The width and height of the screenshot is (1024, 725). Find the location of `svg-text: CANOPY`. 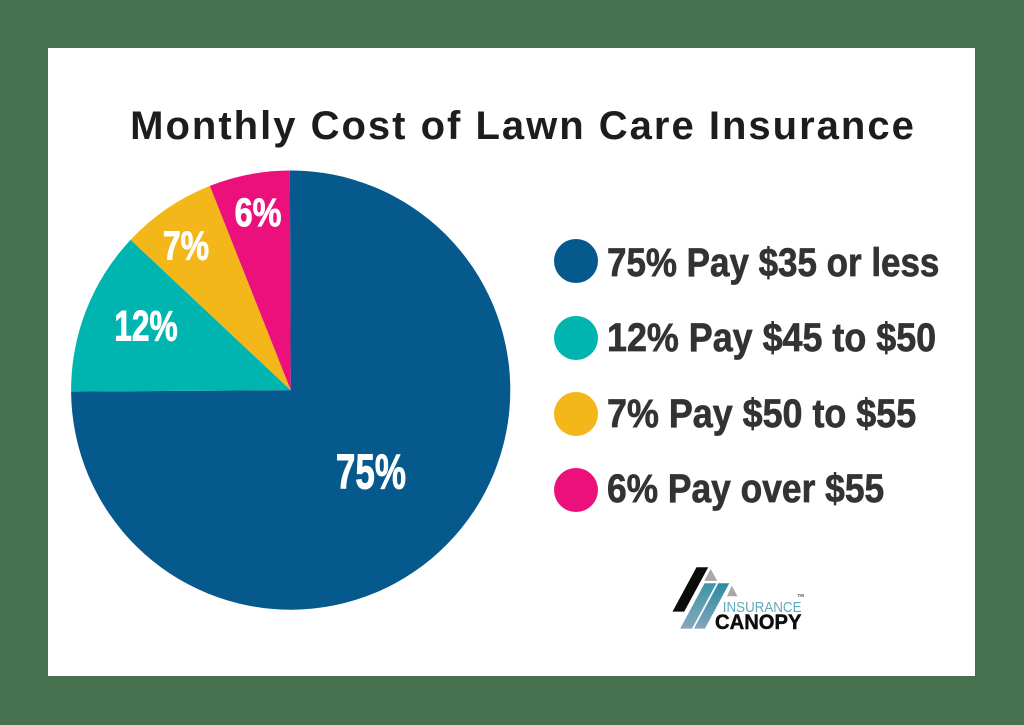

svg-text: CANOPY is located at coordinates (758, 622).